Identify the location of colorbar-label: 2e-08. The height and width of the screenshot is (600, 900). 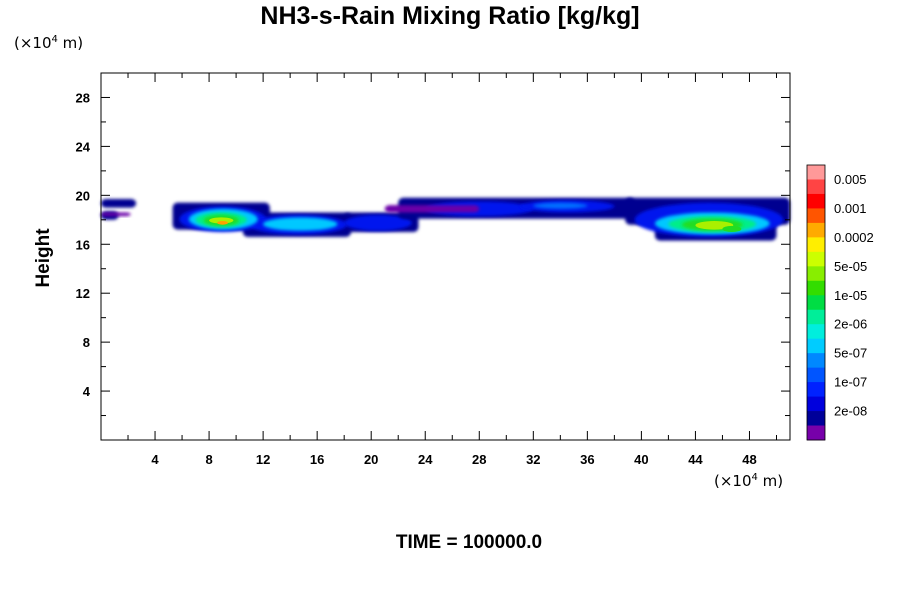
(850, 411).